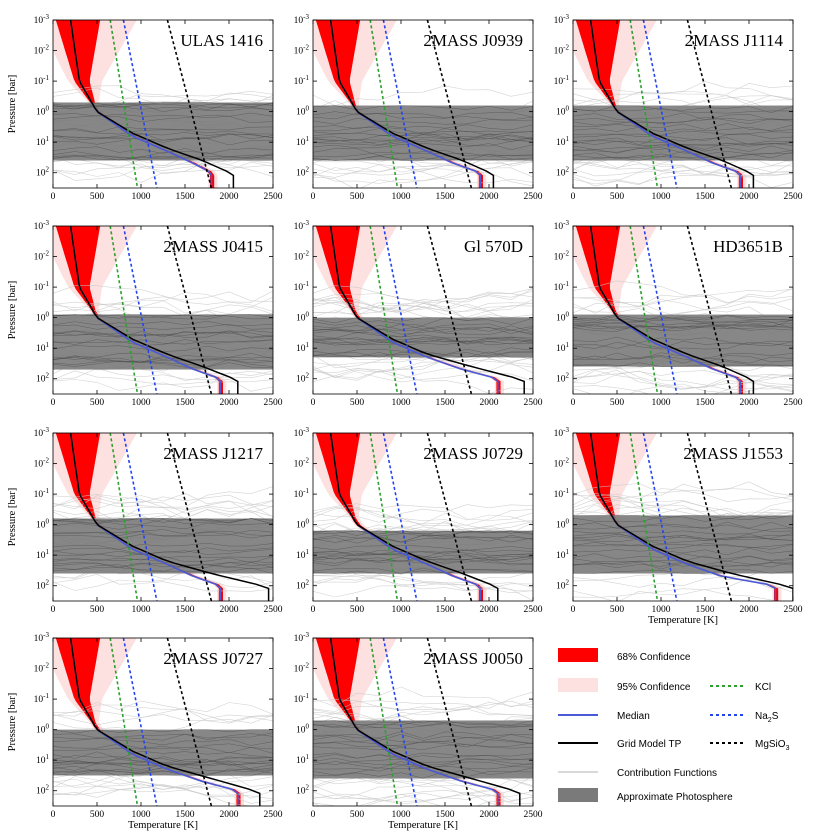 The width and height of the screenshot is (830, 839). I want to click on kcl-condensation-curve, so click(384, 517).